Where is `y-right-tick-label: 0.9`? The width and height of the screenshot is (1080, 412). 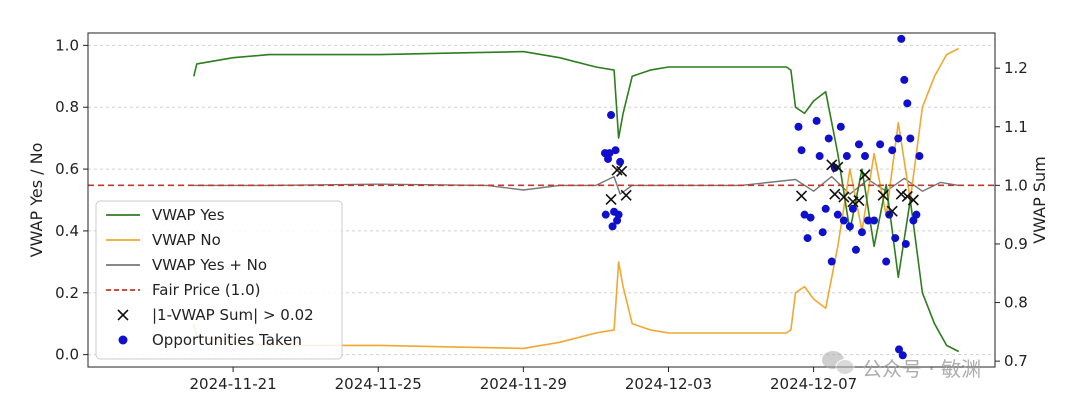 y-right-tick-label: 0.9 is located at coordinates (1016, 244).